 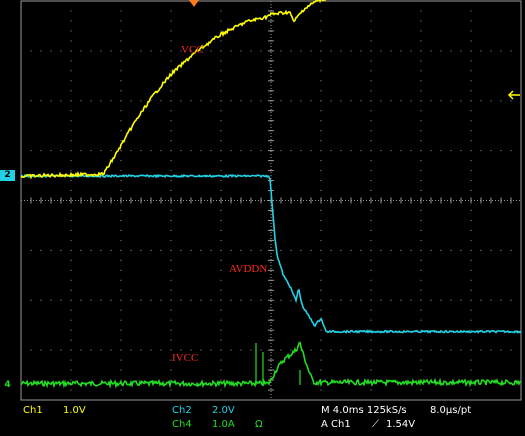 I want to click on ch4-ground-marker: 4, so click(x=7, y=385).